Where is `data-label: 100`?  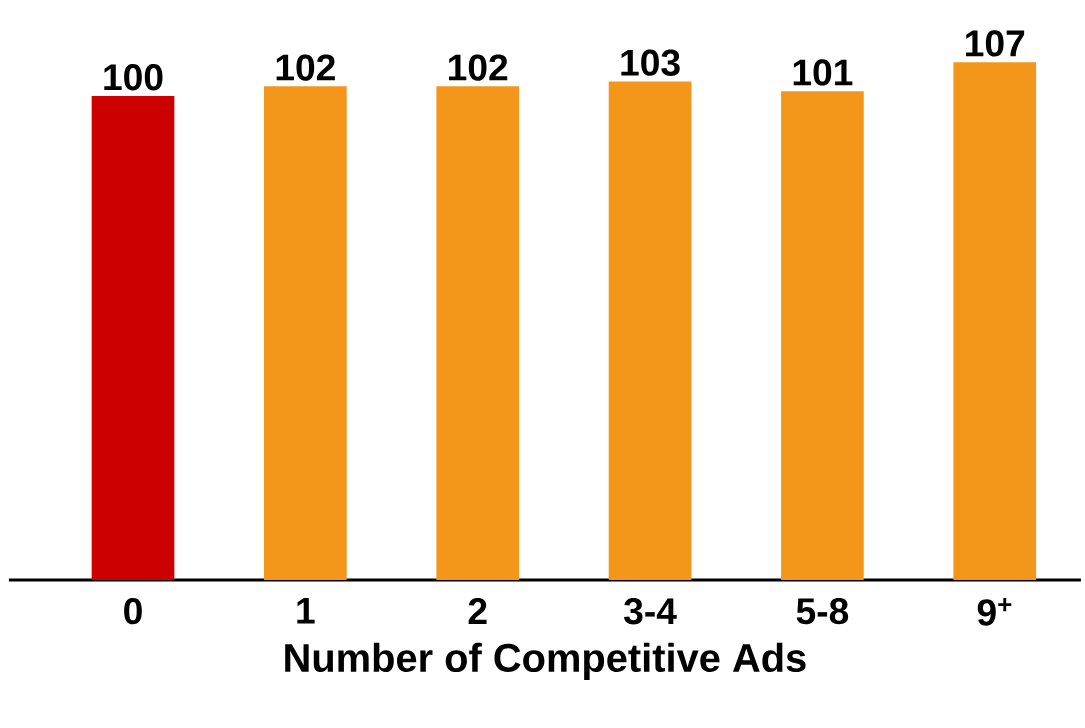 data-label: 100 is located at coordinates (133, 77).